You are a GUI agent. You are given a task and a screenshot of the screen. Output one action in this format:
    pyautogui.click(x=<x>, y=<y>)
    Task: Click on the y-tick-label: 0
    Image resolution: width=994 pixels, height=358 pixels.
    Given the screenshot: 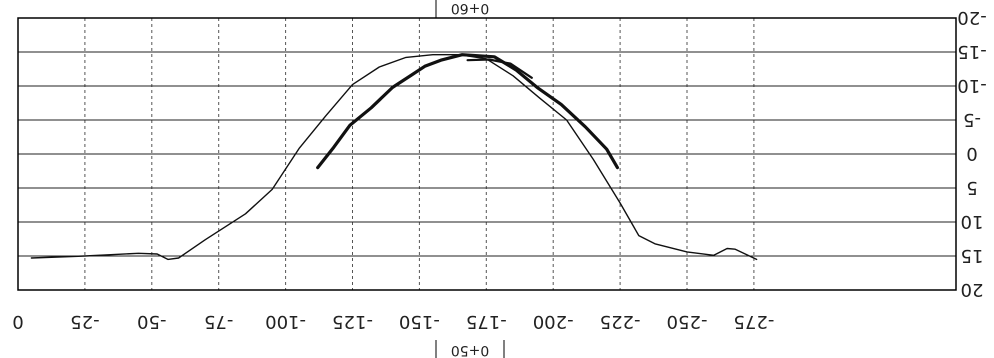 What is the action you would take?
    pyautogui.click(x=971, y=153)
    